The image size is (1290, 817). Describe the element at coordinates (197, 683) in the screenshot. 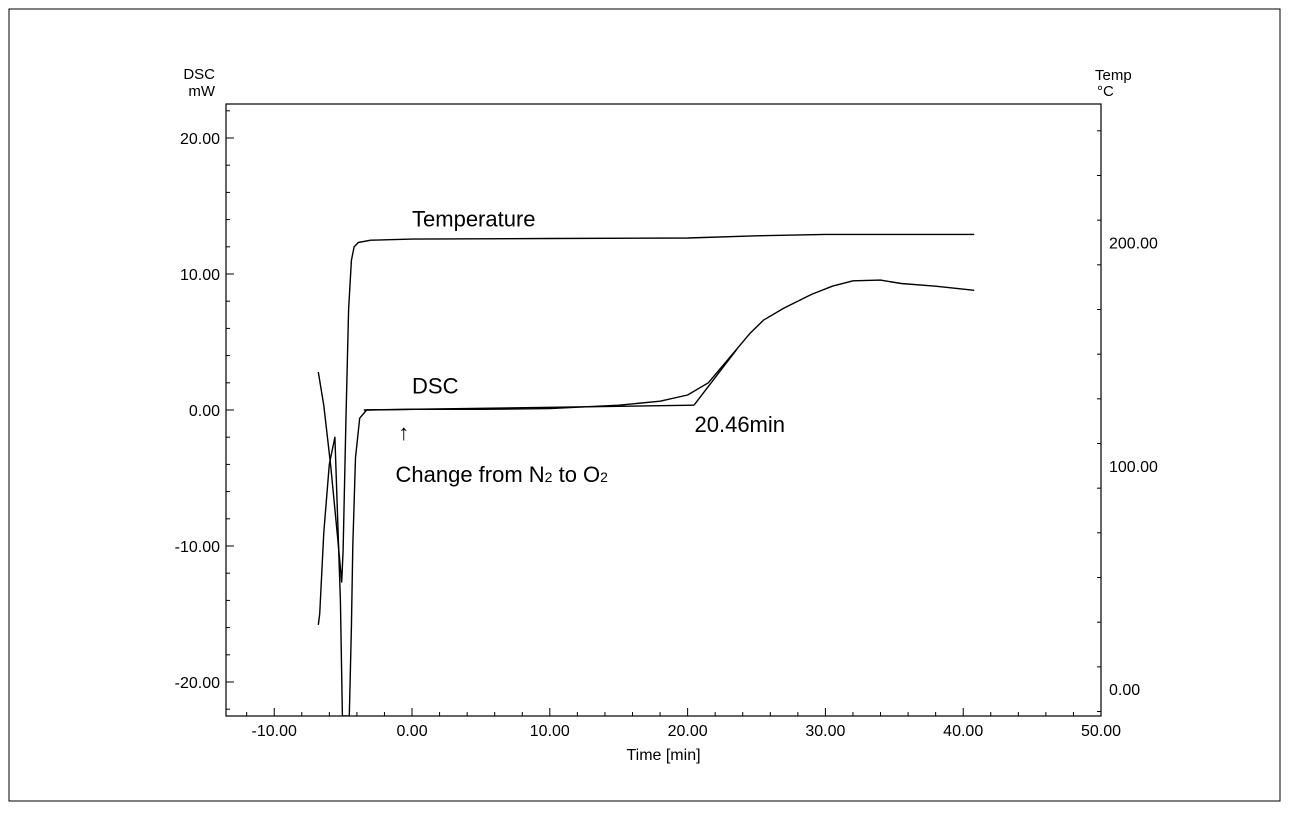

I see `y-left-tick-label: -20.00` at that location.